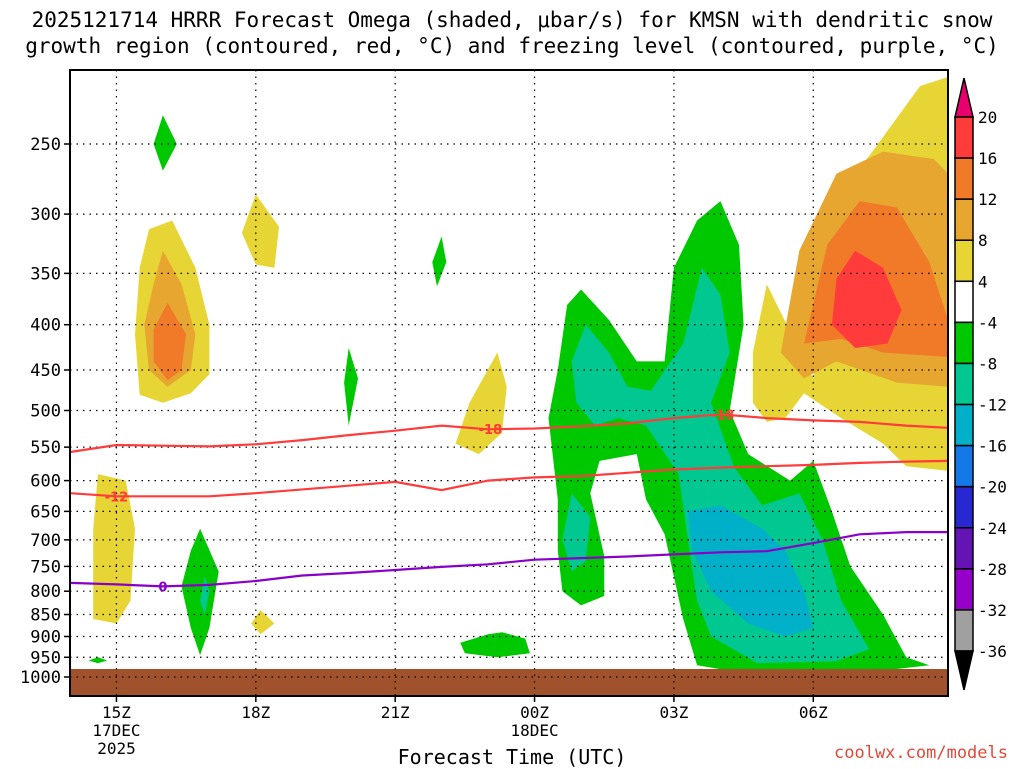 This screenshot has width=1024, height=769. Describe the element at coordinates (45, 512) in the screenshot. I see `y-tick-label-650: 650` at that location.